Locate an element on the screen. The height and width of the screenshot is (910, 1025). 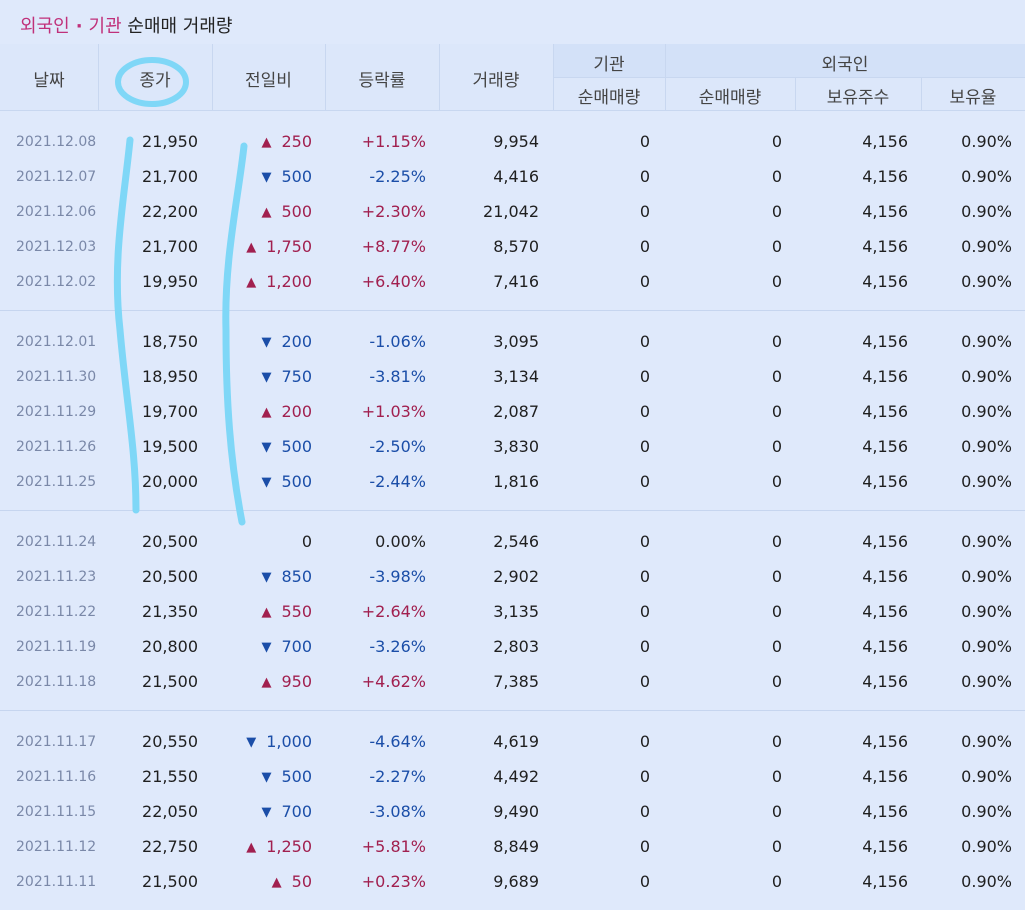
row-diff: ▲ 250 is located at coordinates (286, 141).